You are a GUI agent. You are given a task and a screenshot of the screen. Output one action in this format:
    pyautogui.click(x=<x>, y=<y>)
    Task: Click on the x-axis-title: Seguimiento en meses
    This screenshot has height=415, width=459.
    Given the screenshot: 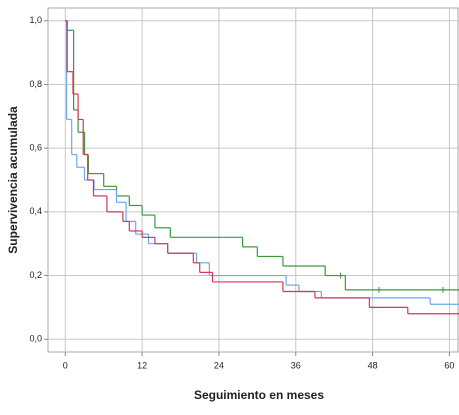 What is the action you would take?
    pyautogui.click(x=259, y=395)
    